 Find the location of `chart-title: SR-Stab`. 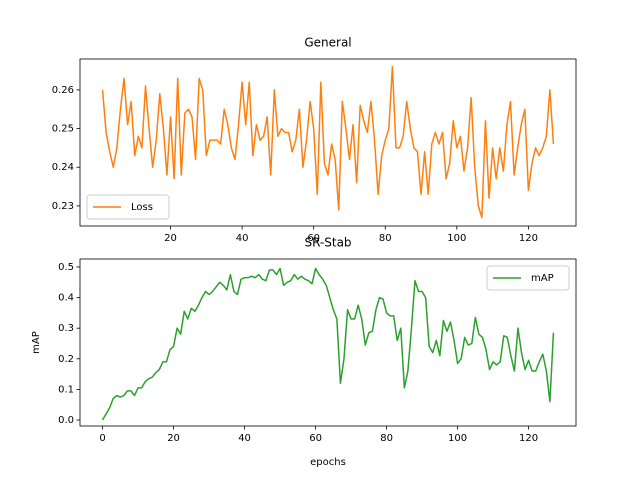

chart-title: SR-Stab is located at coordinates (327, 243).